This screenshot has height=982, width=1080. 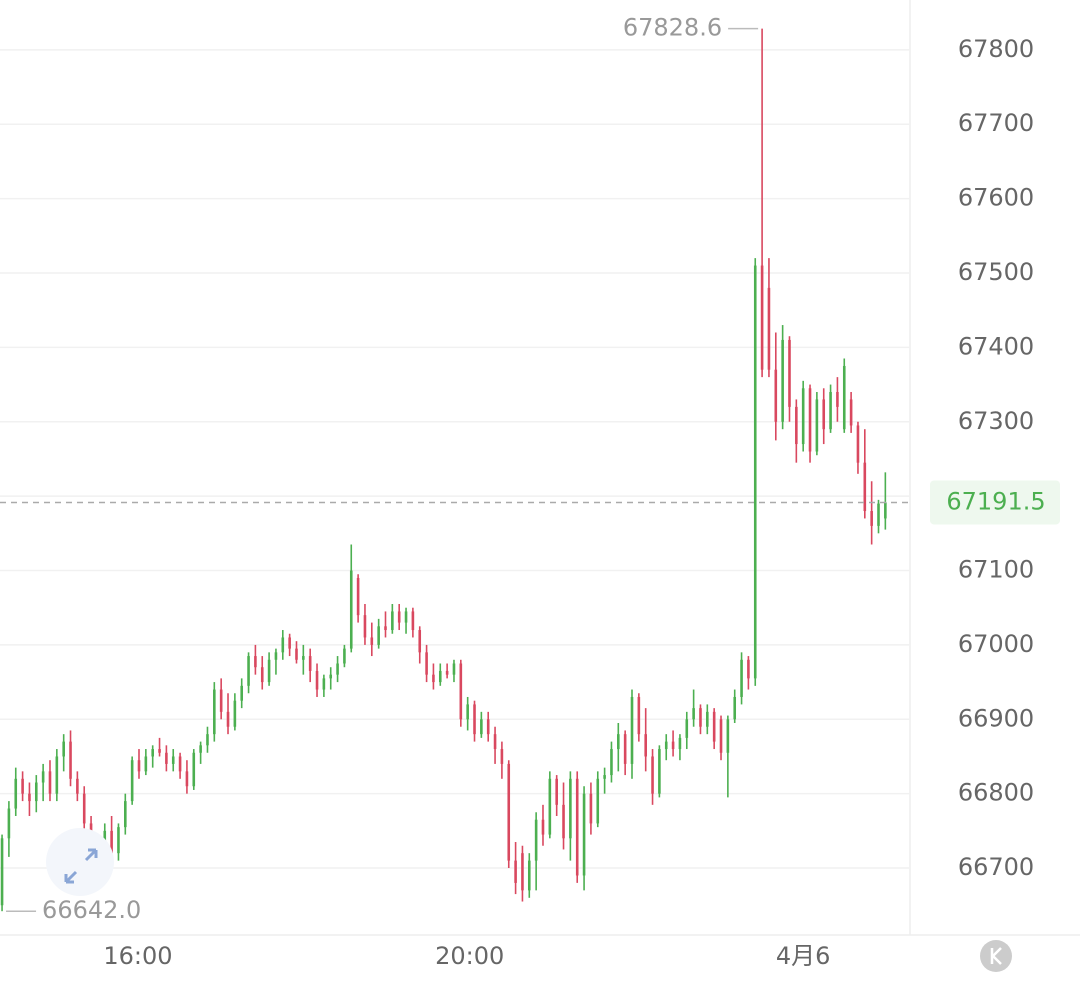 I want to click on y-tick-label: 67700, so click(x=996, y=123).